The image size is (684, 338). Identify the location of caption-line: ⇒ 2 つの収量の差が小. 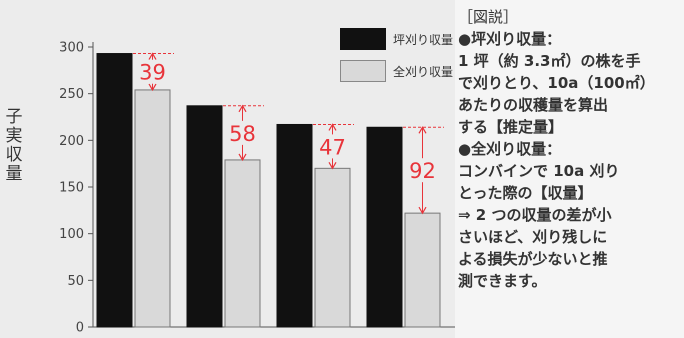
(535, 215).